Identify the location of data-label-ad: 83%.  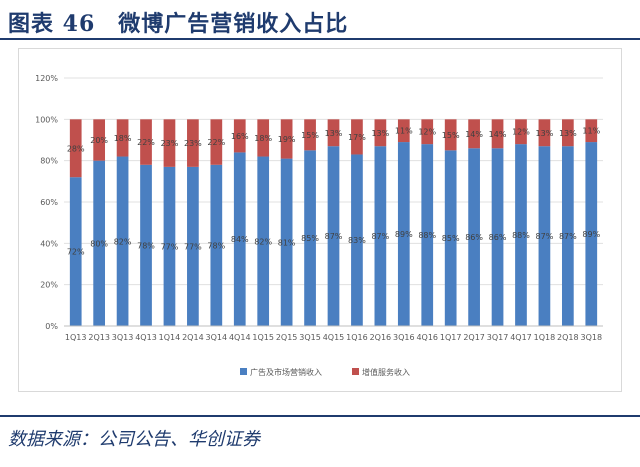
(357, 240).